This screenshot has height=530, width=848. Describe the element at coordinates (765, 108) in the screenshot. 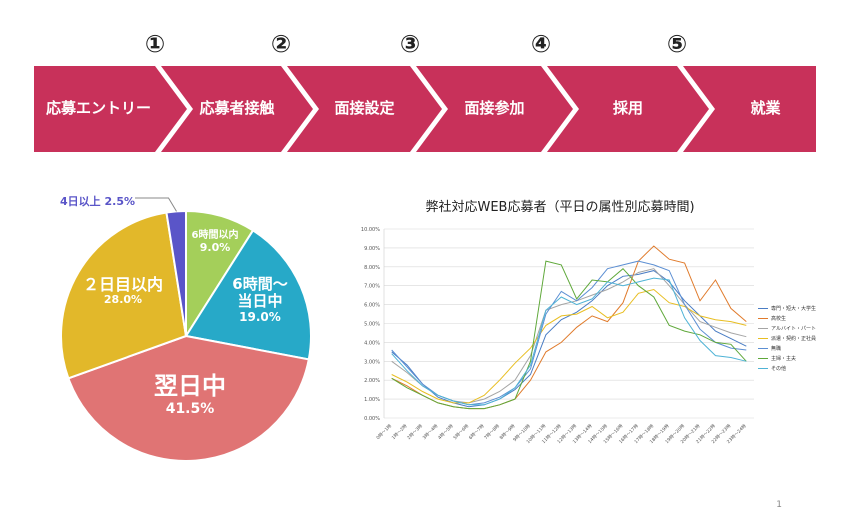

I see `flow-step-label-6: 就業` at that location.